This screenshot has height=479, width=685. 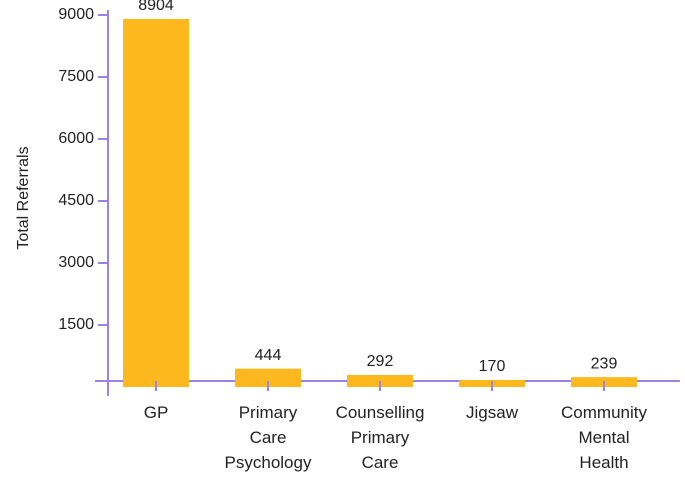 I want to click on x-tick-label: Primary Care Psychology, so click(x=268, y=437).